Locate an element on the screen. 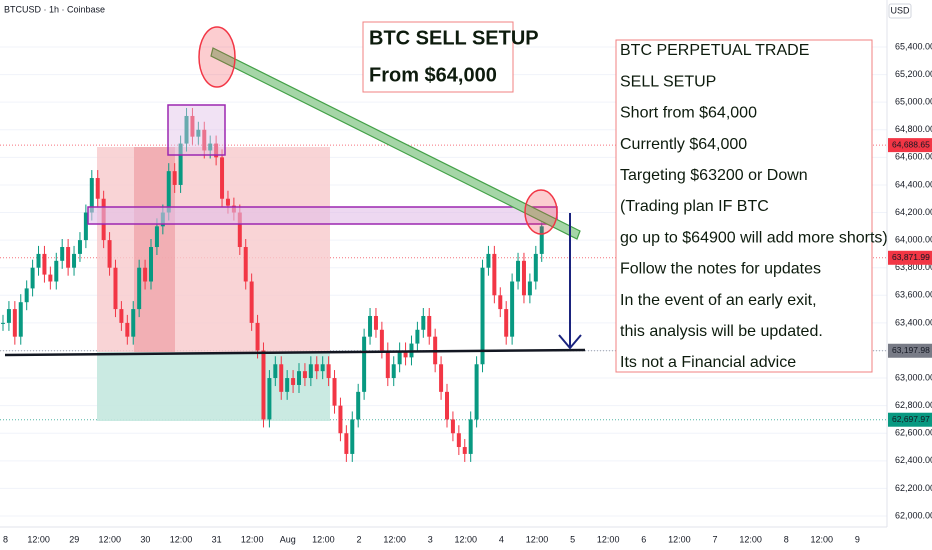 The image size is (932, 550). time-tick-label: 3 is located at coordinates (430, 539).